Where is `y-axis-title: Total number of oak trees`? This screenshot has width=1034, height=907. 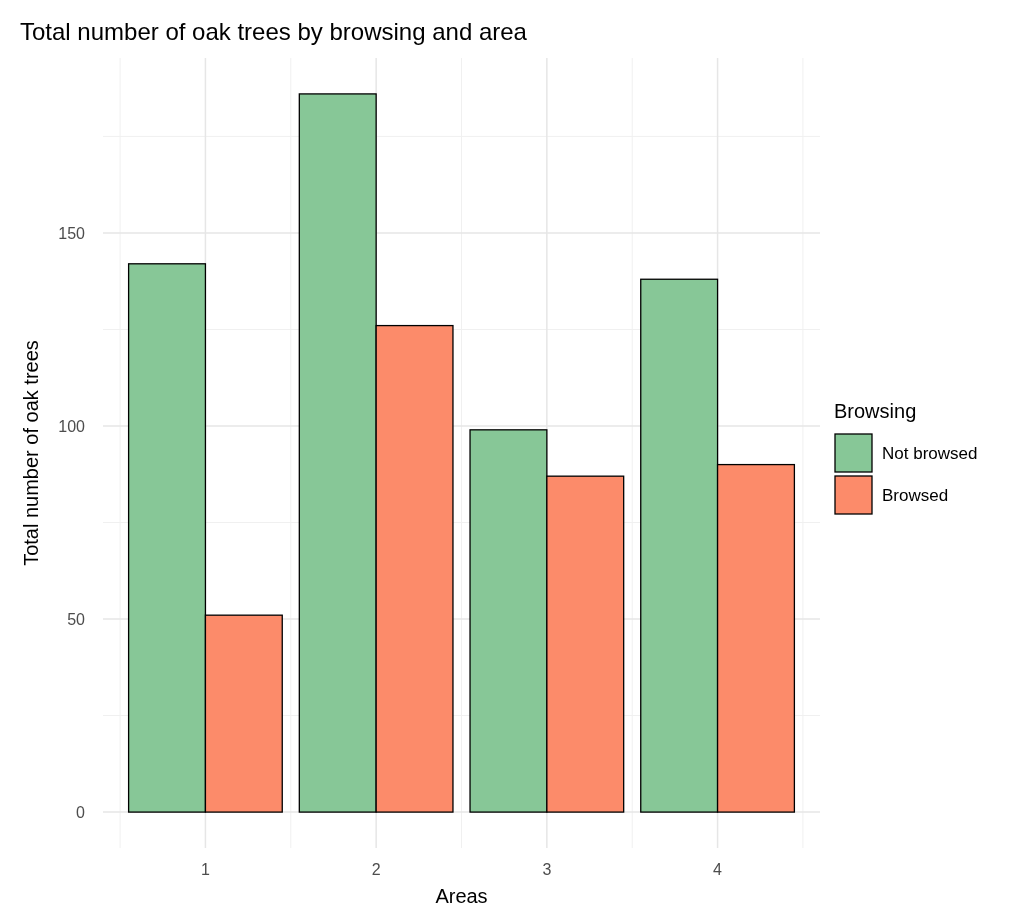 y-axis-title: Total number of oak trees is located at coordinates (31, 453).